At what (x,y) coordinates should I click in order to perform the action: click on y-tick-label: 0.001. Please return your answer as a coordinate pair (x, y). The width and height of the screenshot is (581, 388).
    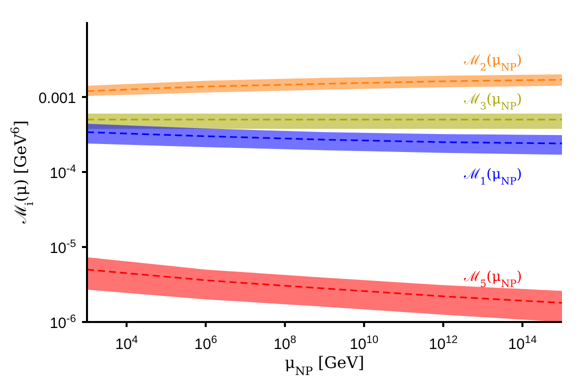
    Looking at the image, I should click on (57, 98).